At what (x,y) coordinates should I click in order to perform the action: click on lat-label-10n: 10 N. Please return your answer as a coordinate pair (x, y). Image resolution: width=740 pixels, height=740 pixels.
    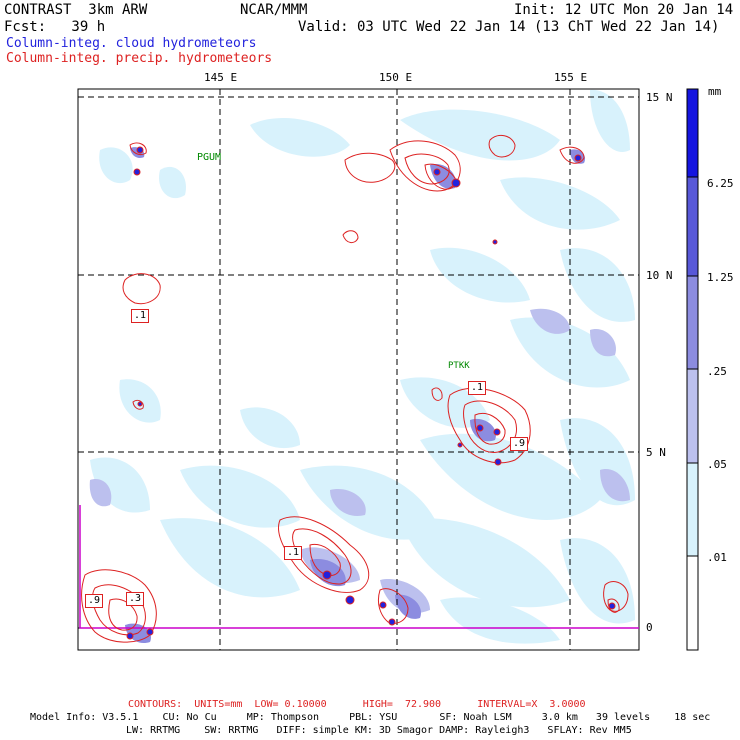
    Looking at the image, I should click on (659, 275).